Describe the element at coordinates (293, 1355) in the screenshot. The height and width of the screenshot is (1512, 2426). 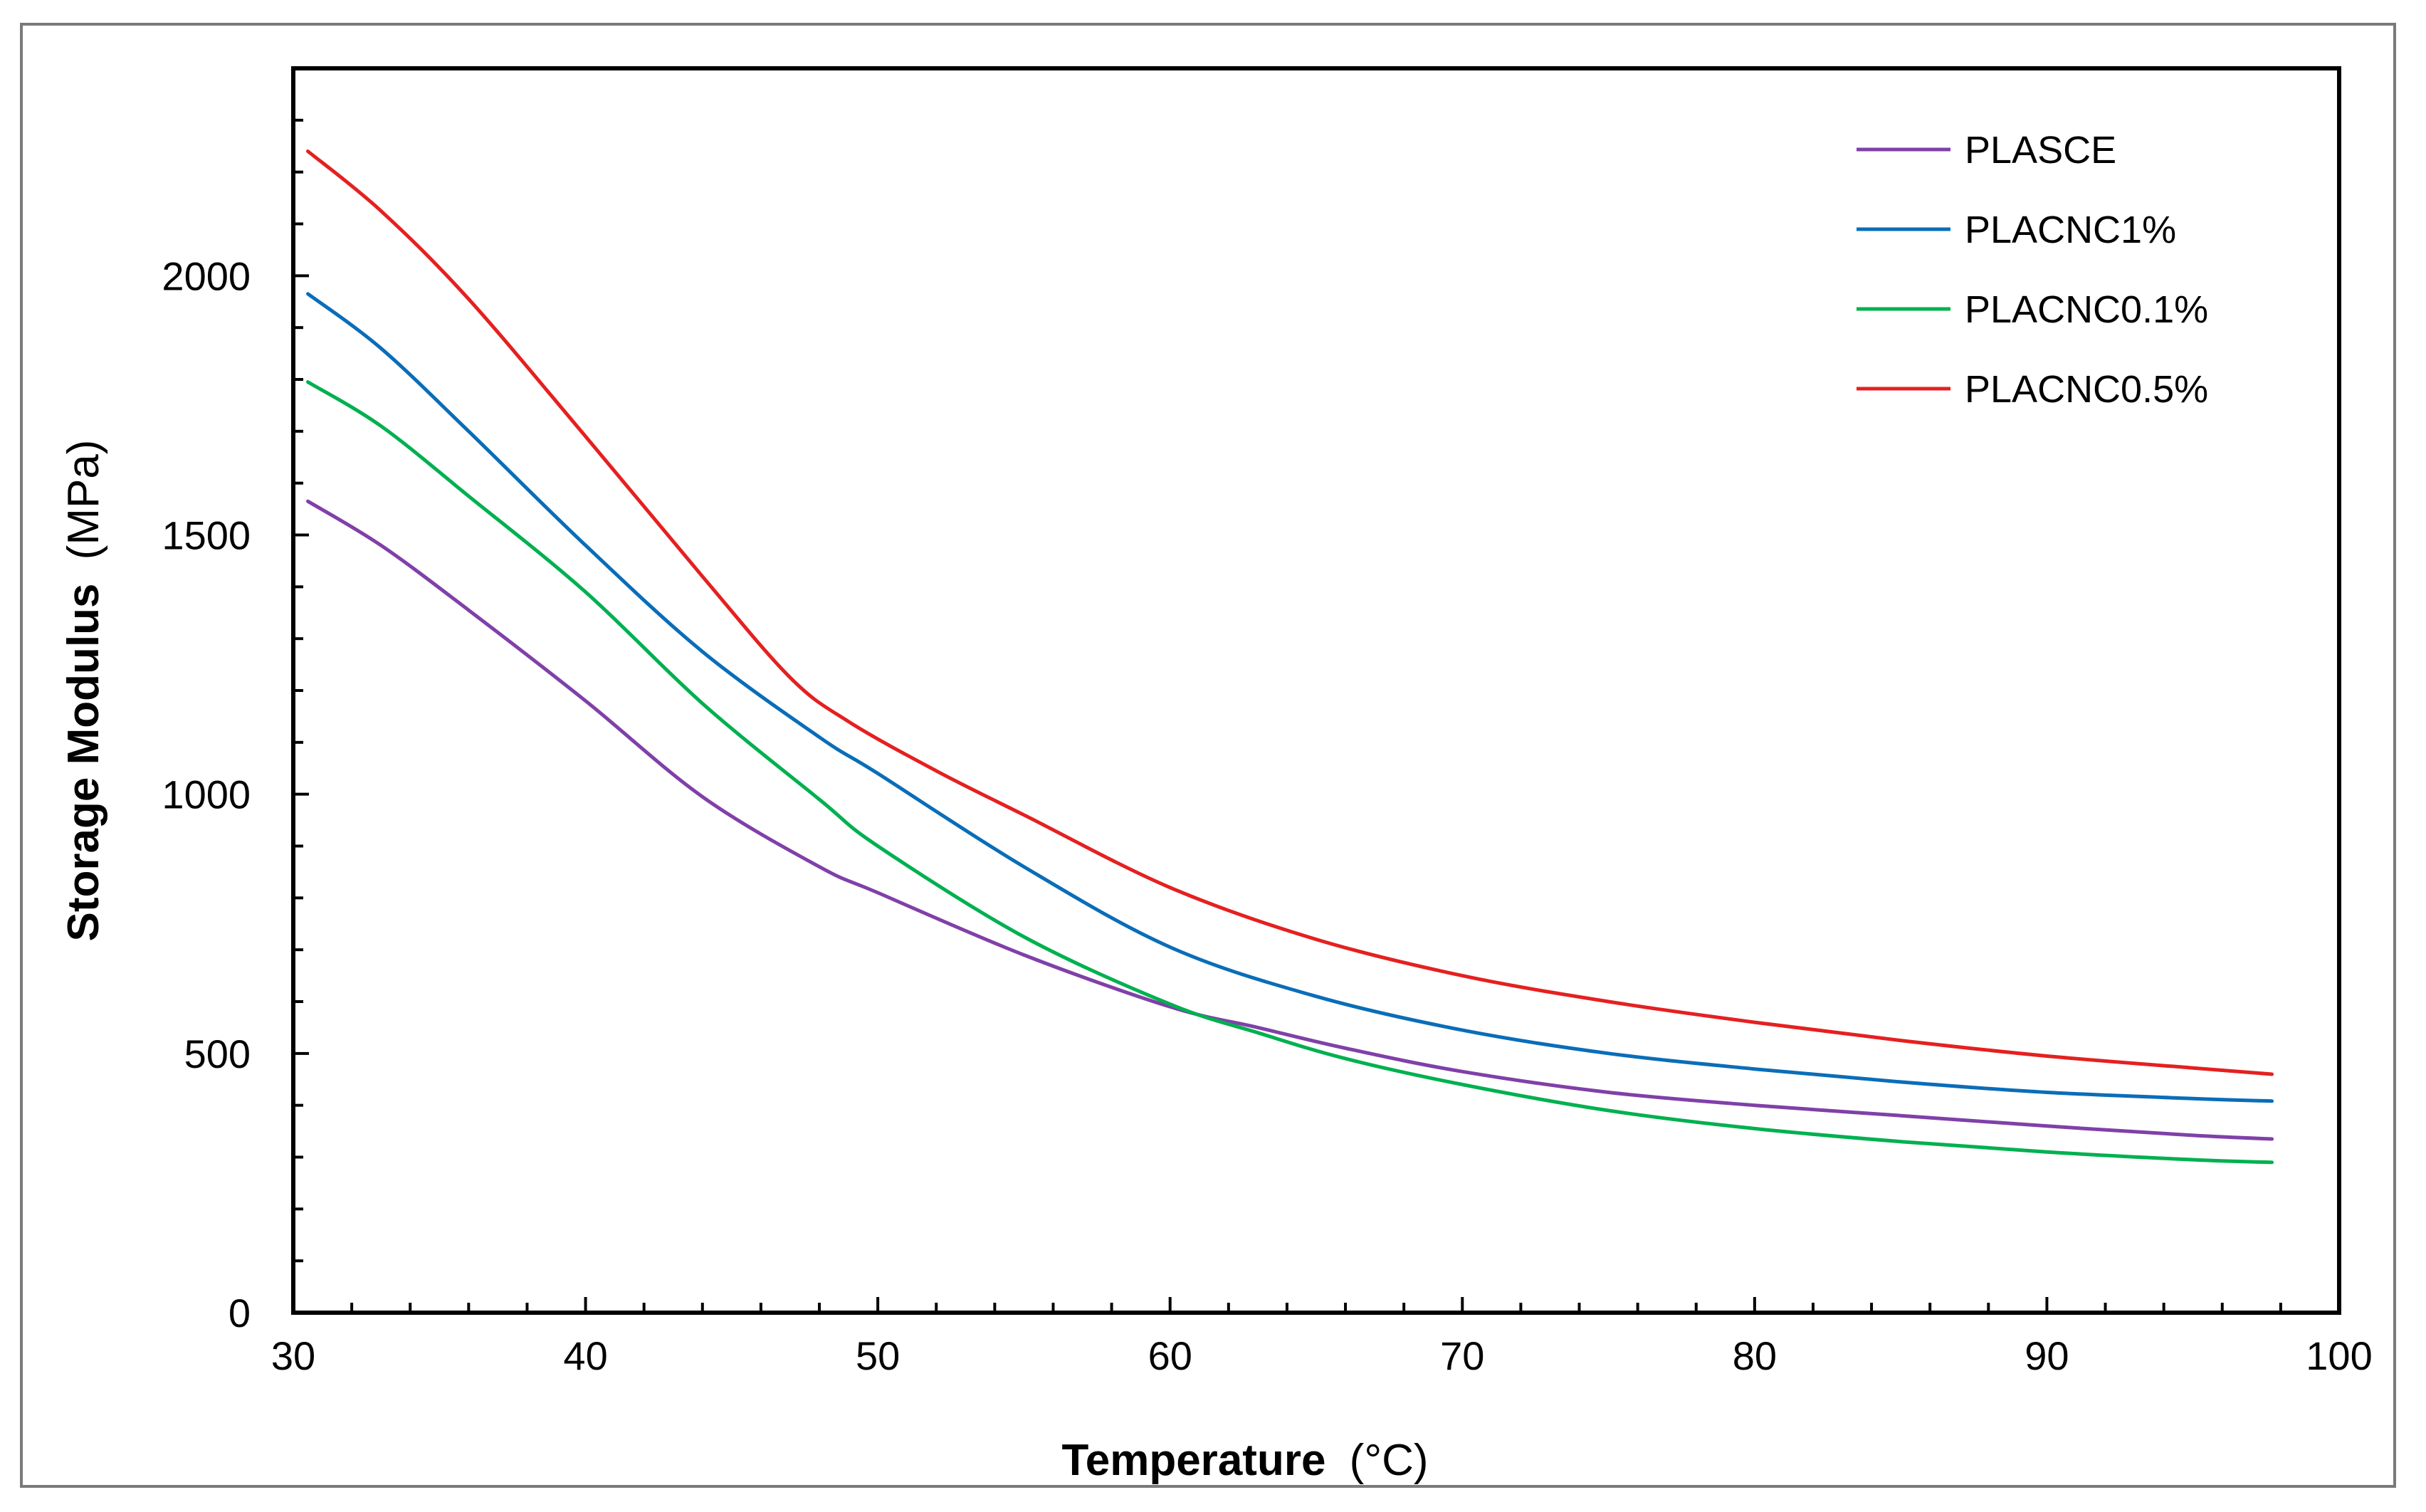
I see `x-tick-label: 30` at that location.